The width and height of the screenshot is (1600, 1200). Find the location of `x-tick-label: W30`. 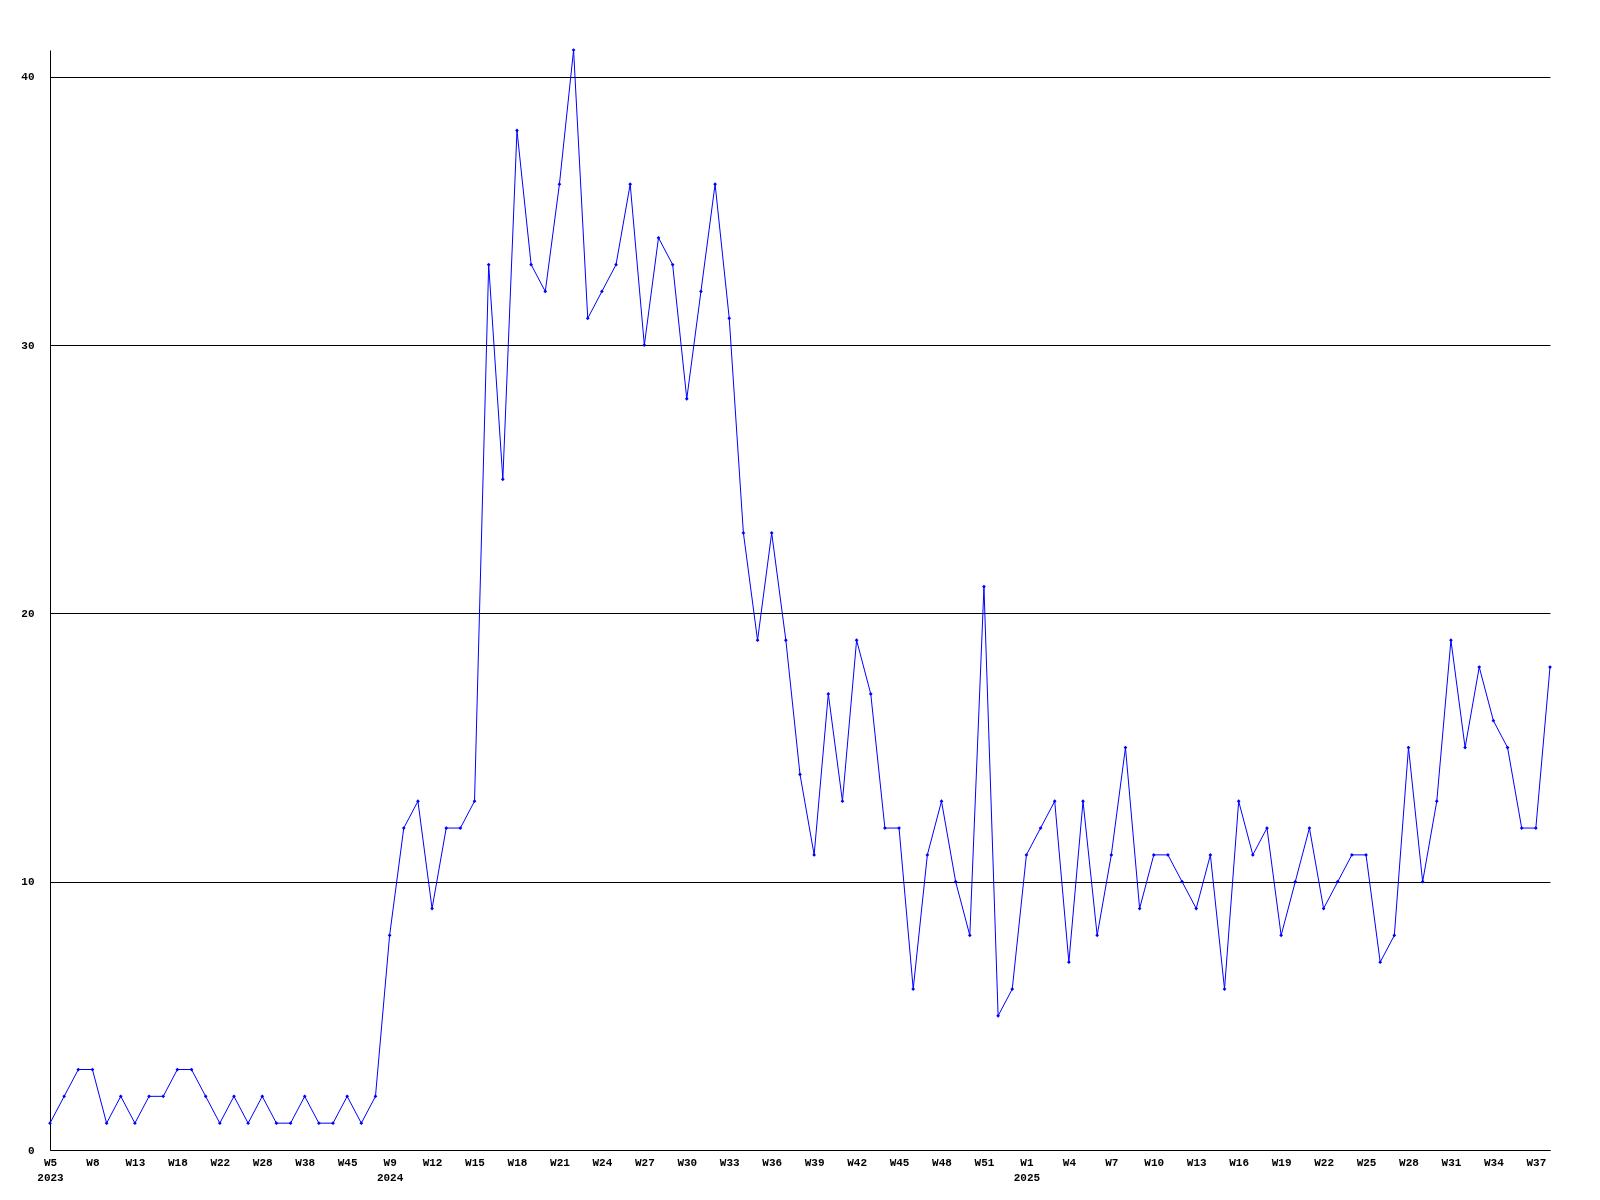

x-tick-label: W30 is located at coordinates (687, 1162).